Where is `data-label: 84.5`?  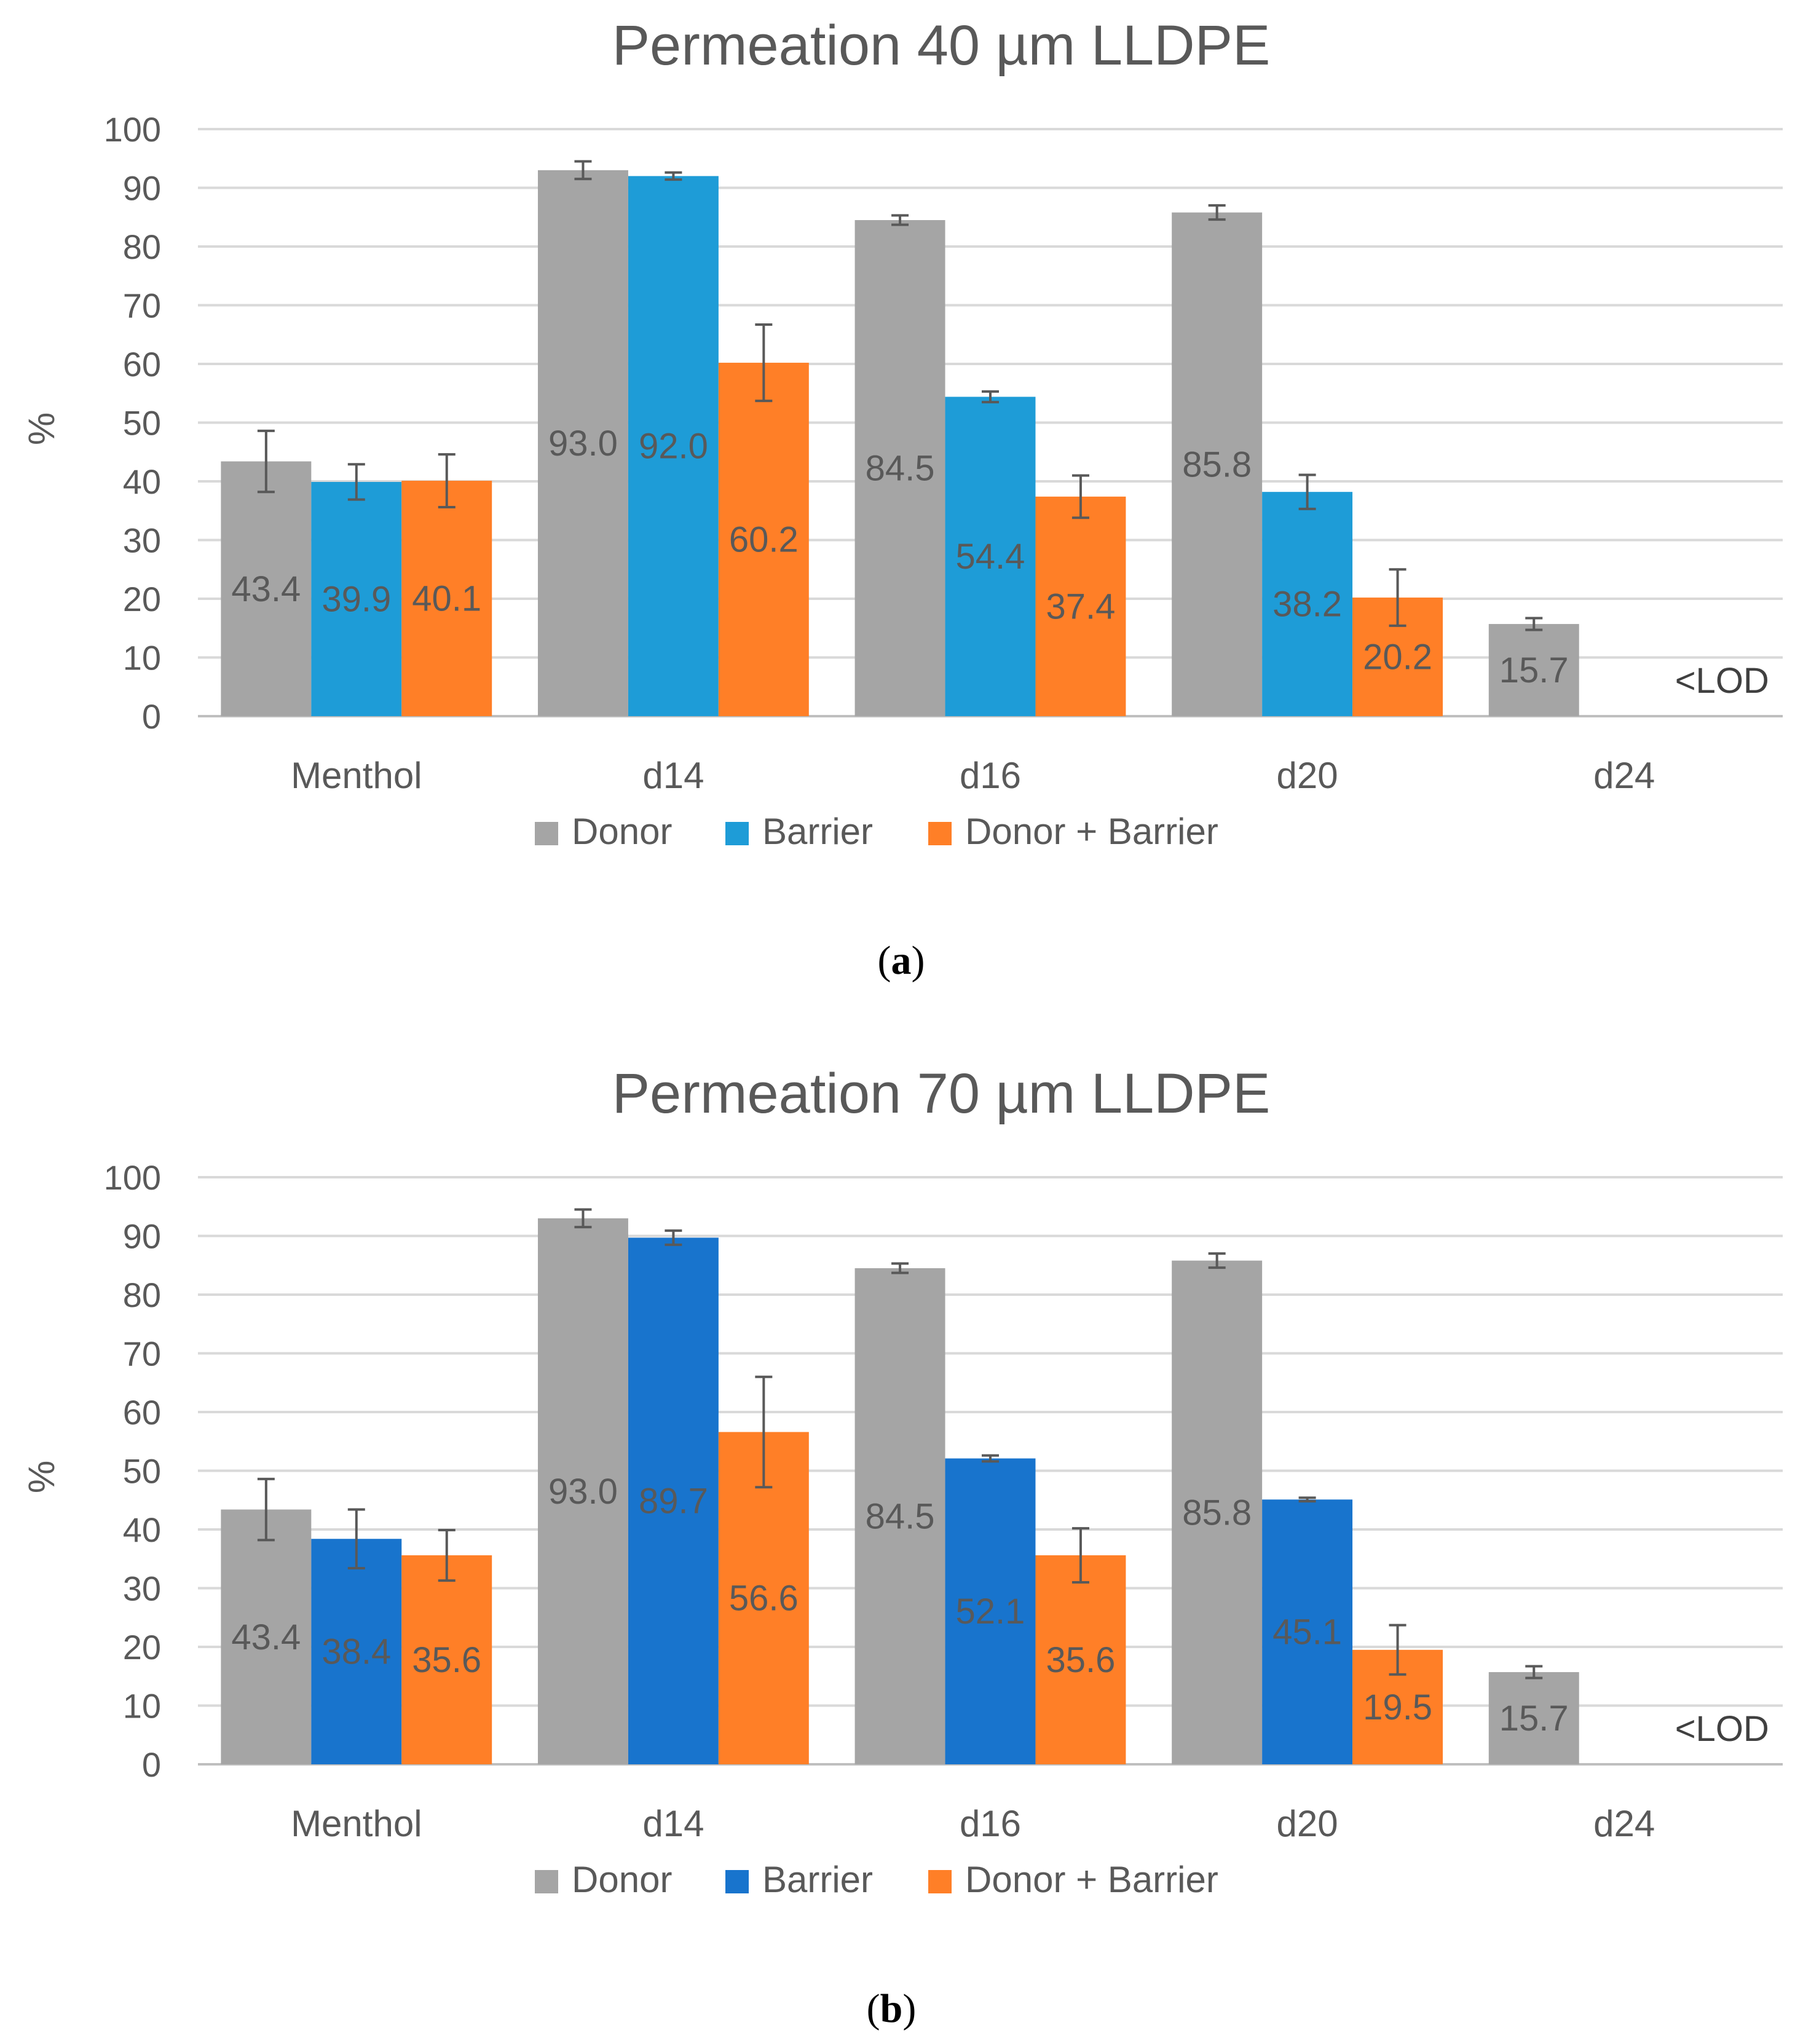
data-label: 84.5 is located at coordinates (901, 1517).